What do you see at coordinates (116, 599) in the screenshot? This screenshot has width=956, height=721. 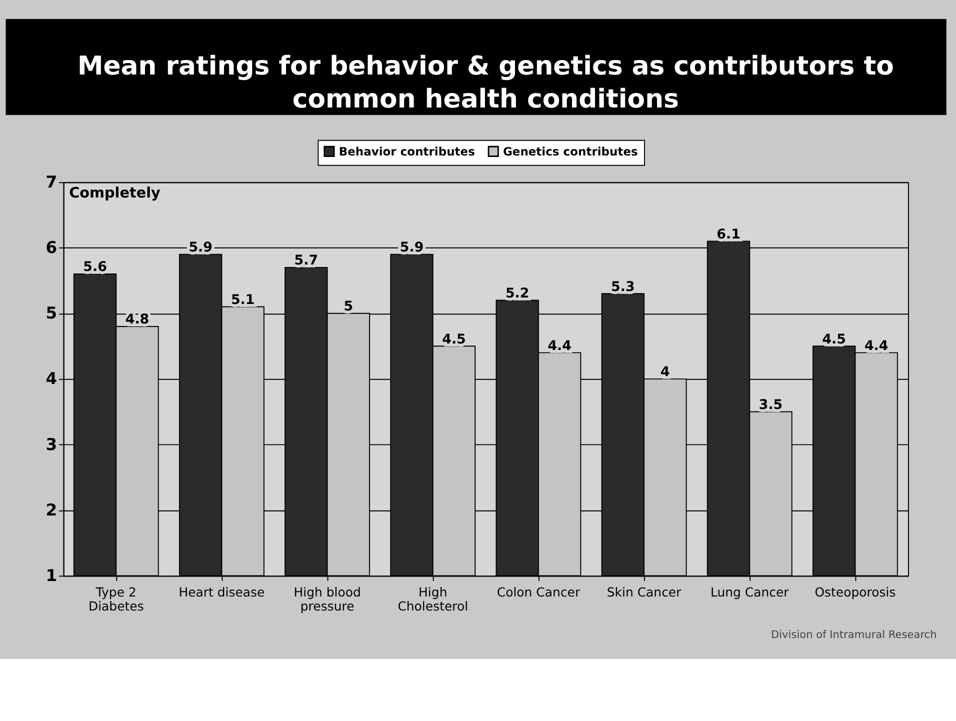 I see `x-tick-label: Type 2 Diabetes` at bounding box center [116, 599].